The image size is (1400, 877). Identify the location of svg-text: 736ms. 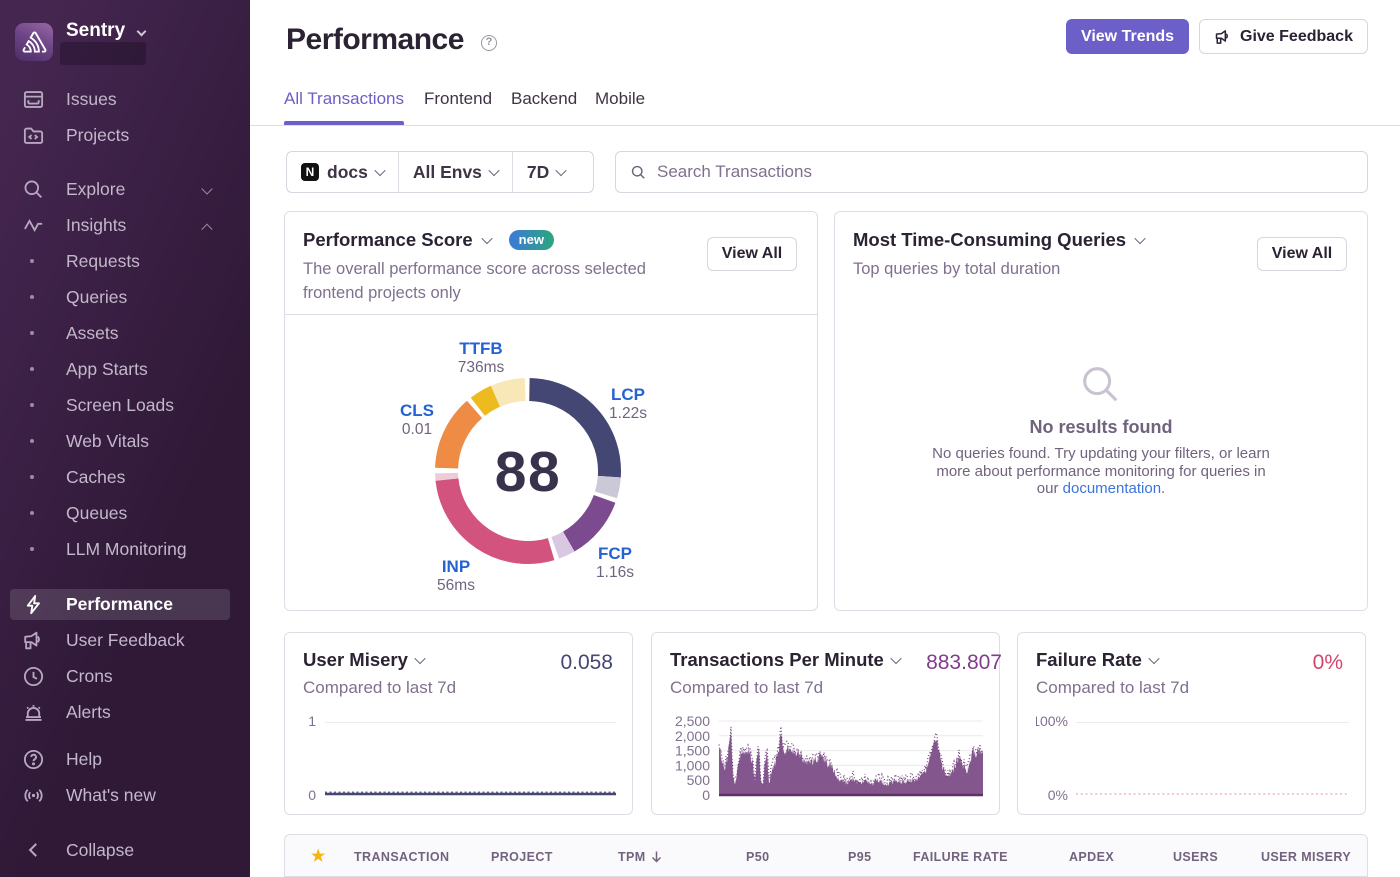
(481, 367).